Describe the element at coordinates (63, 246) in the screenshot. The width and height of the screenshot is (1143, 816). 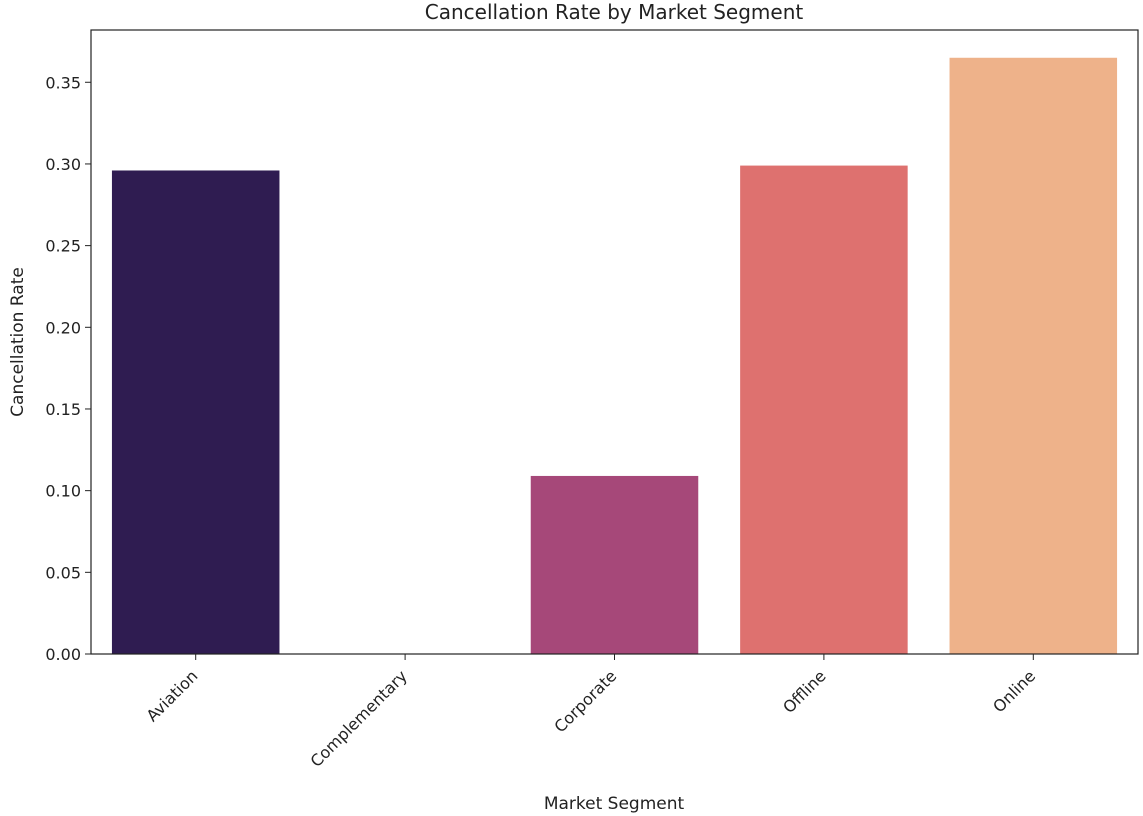
I see `y-tick-label: 0.25` at that location.